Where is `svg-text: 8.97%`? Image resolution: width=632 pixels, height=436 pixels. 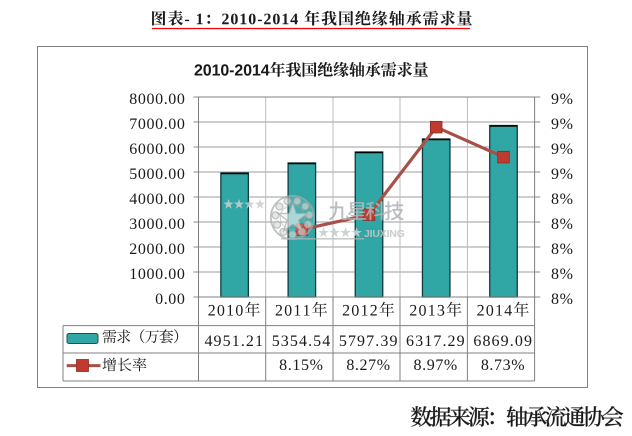
svg-text: 8.97% is located at coordinates (436, 365).